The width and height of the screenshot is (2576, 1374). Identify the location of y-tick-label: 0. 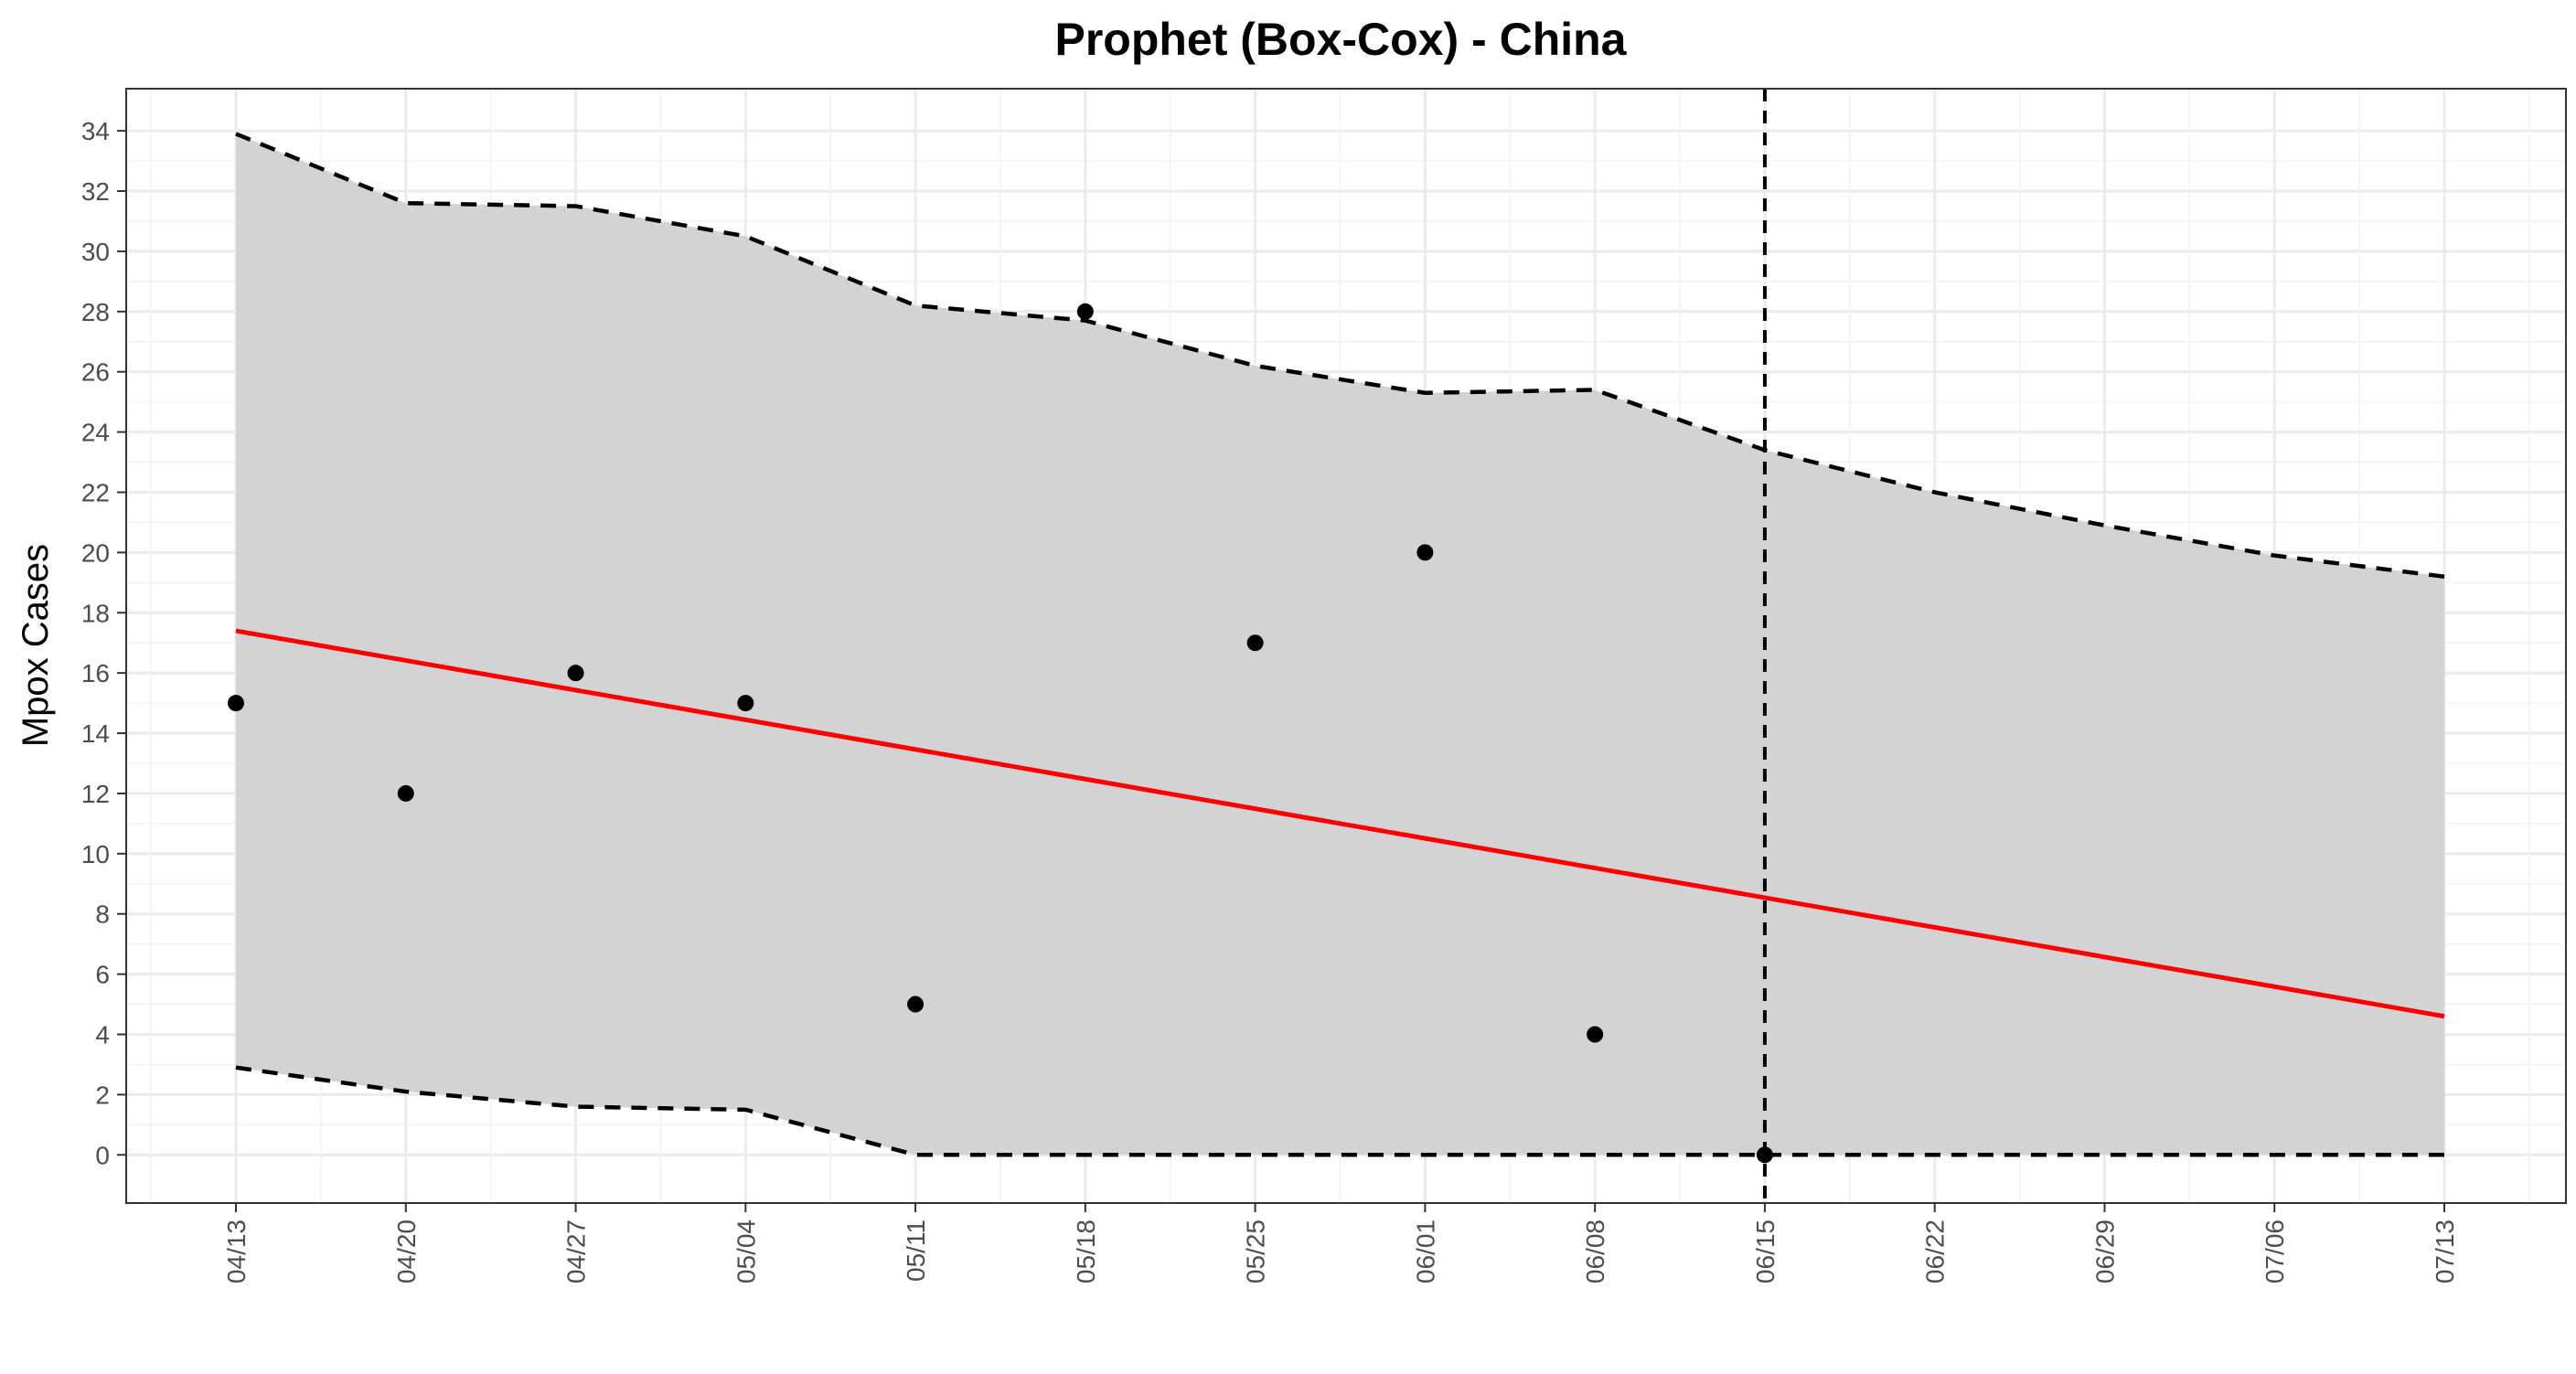
(102, 1155).